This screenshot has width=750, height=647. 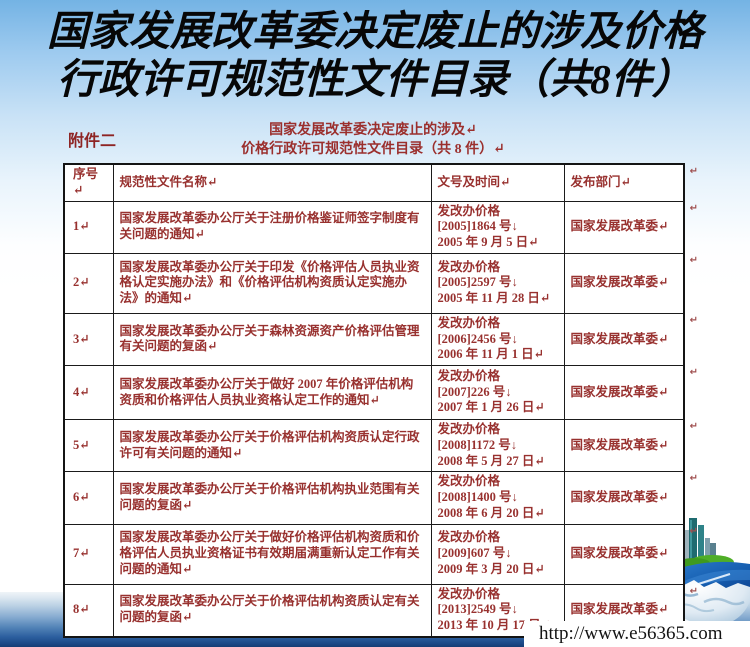 I want to click on row-no: 5↵, so click(x=88, y=445).